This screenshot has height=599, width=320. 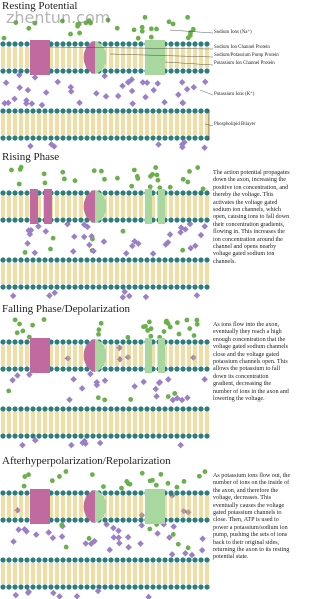 What do you see at coordinates (235, 124) in the screenshot?
I see `label: Phospholipid Bilayer` at bounding box center [235, 124].